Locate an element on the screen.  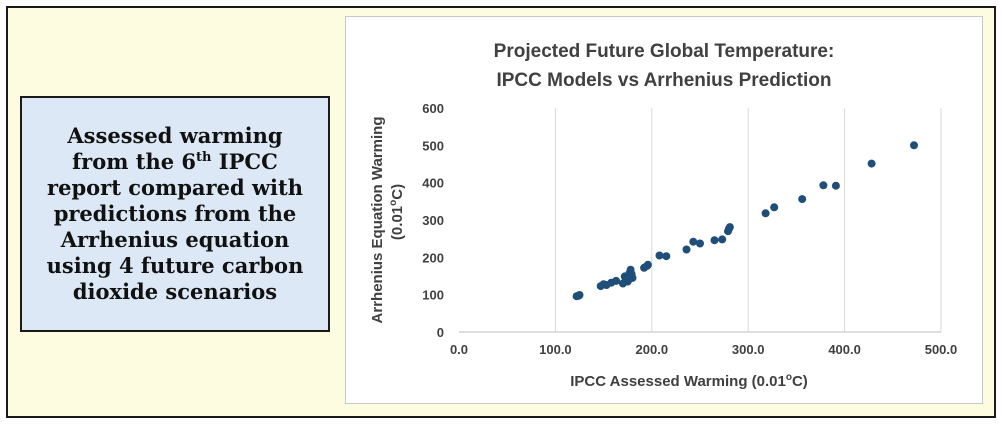
y-tick-label: 100 is located at coordinates (433, 295).